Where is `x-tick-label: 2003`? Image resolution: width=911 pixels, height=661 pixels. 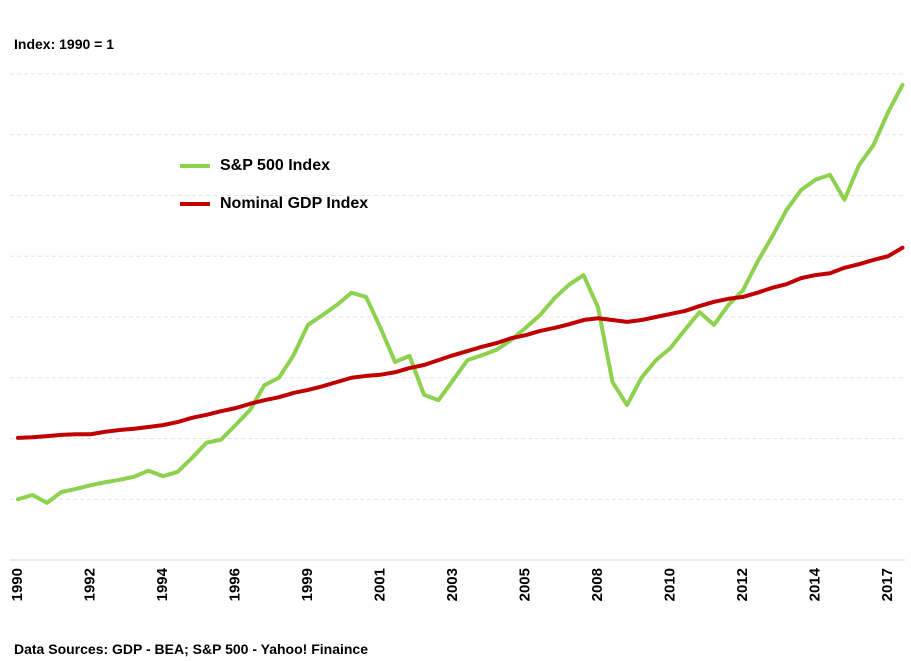
x-tick-label: 2003 is located at coordinates (452, 584).